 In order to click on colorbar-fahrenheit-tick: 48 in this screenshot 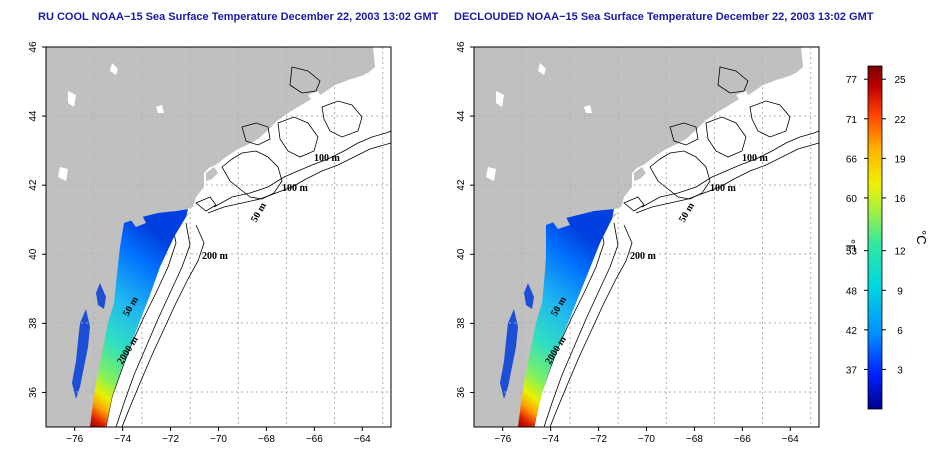, I will do `click(852, 291)`.